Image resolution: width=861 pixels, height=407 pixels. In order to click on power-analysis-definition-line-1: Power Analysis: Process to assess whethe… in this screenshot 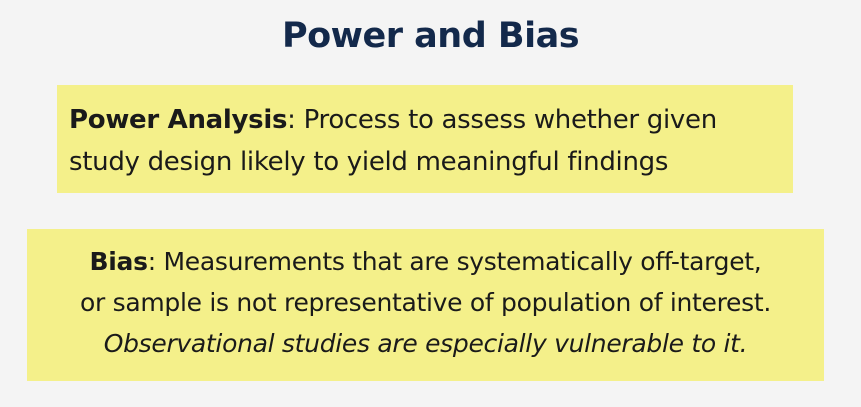, I will do `click(426, 120)`.